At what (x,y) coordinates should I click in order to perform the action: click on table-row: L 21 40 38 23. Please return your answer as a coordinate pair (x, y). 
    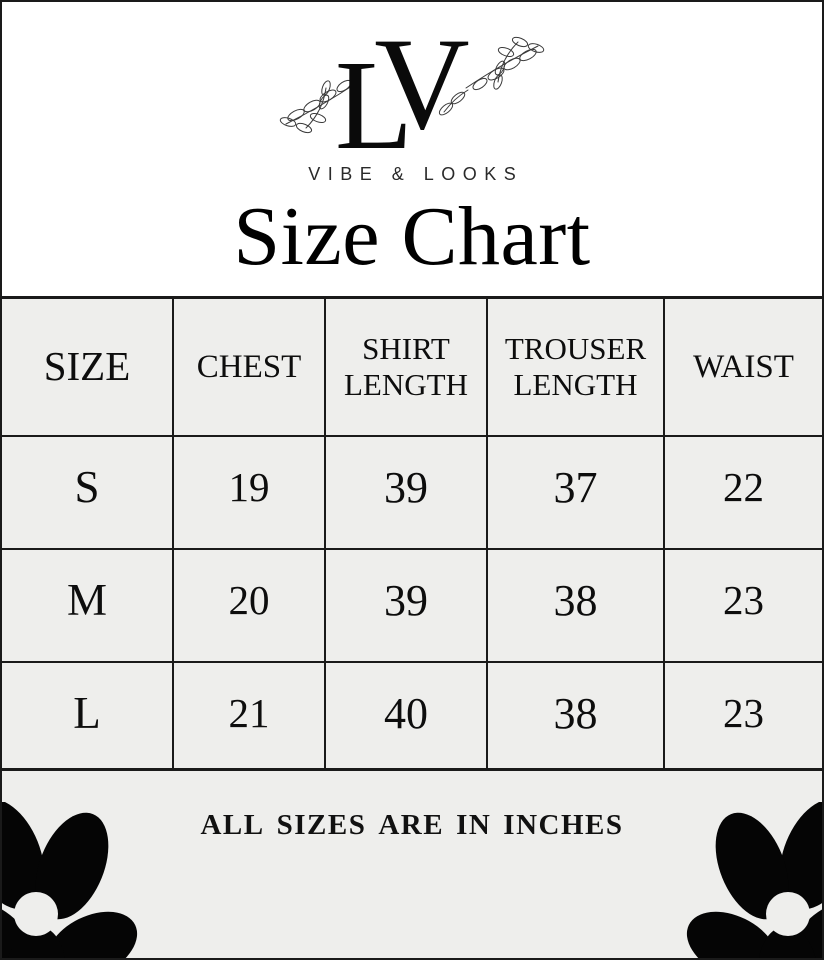
    Looking at the image, I should click on (412, 718).